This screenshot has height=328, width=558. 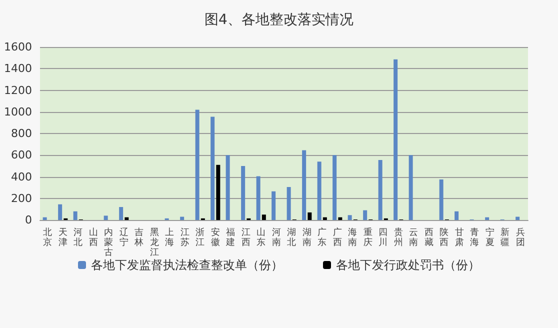 What do you see at coordinates (353, 237) in the screenshot?
I see `x-tick-label: 海南` at bounding box center [353, 237].